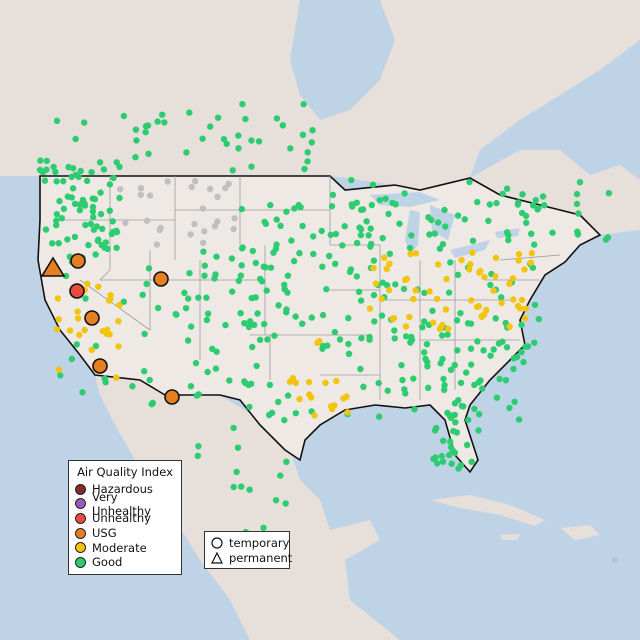  Describe the element at coordinates (80, 548) in the screenshot. I see `moderate-swatch` at that location.